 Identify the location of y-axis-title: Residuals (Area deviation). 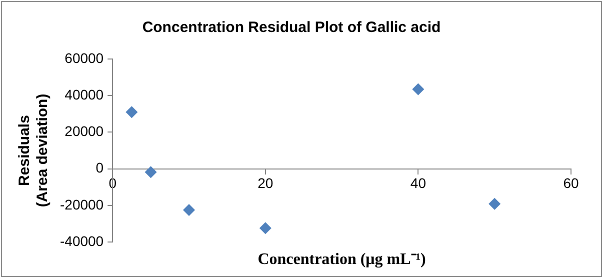
(34, 151).